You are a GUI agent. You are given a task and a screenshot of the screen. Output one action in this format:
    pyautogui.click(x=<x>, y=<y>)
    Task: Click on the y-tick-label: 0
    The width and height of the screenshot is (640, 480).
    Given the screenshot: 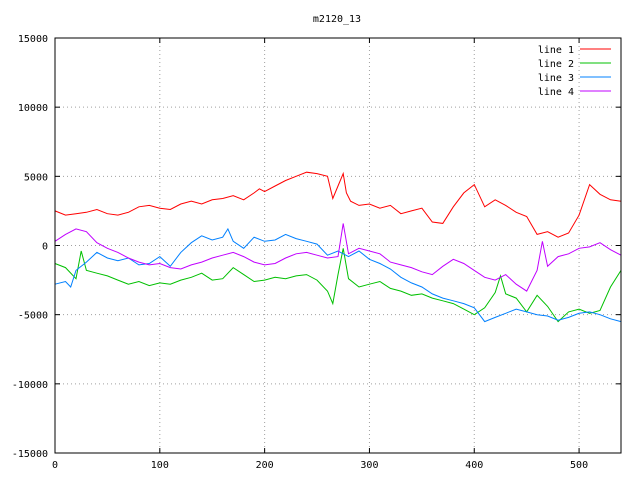 What is the action you would take?
    pyautogui.click(x=45, y=247)
    